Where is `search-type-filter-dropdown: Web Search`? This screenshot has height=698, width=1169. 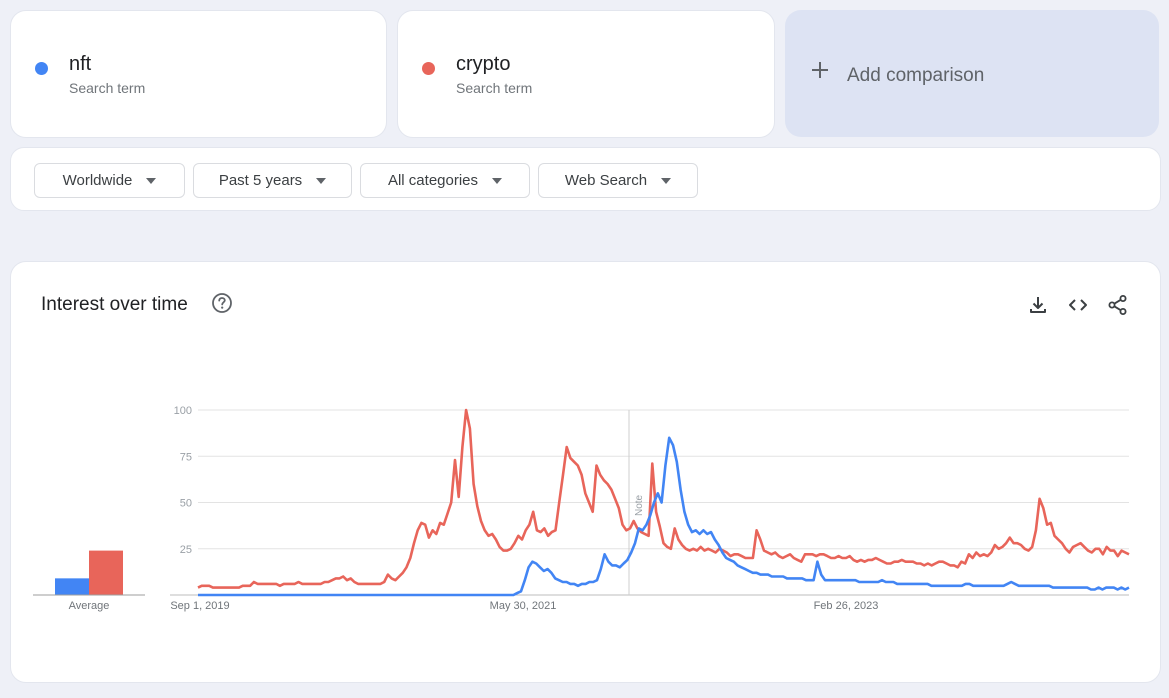 search-type-filter-dropdown: Web Search is located at coordinates (618, 180).